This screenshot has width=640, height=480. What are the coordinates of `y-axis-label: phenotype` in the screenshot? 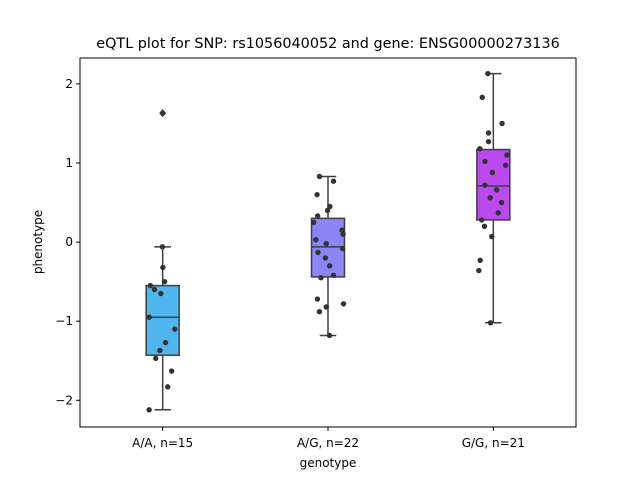 It's located at (38, 242).